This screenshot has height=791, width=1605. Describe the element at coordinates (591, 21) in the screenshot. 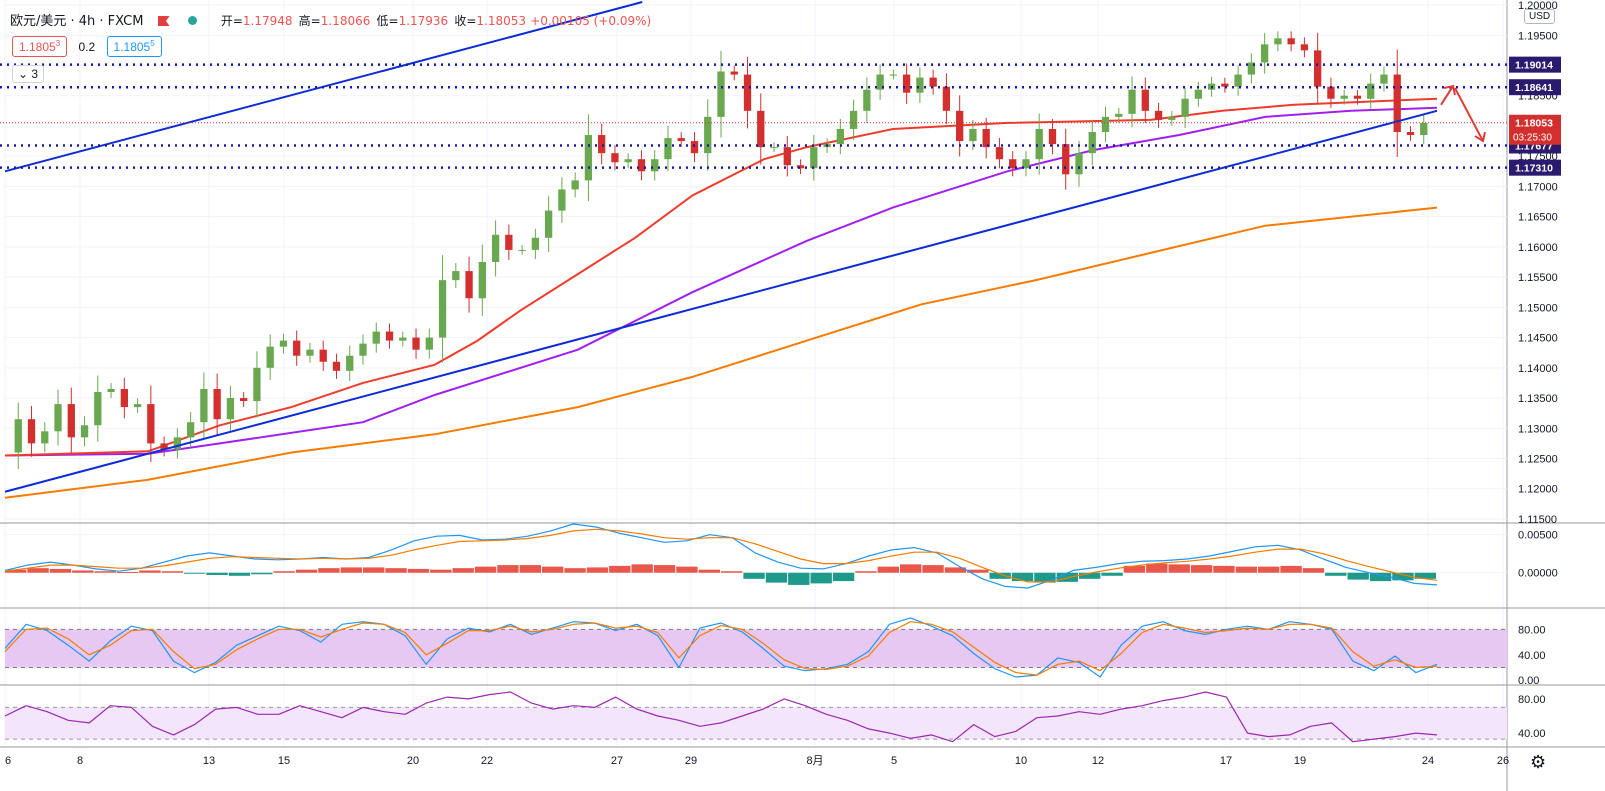

I see `change-value: +0.00105 (+0.09%)` at that location.